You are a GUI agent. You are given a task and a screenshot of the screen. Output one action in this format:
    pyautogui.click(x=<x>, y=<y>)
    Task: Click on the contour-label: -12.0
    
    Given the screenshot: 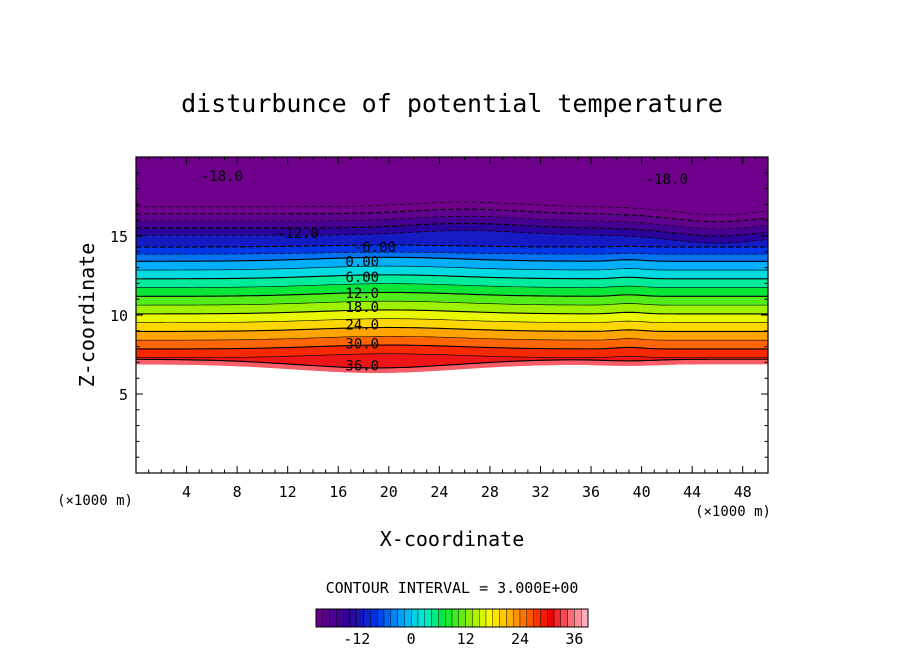 What is the action you would take?
    pyautogui.click(x=298, y=234)
    